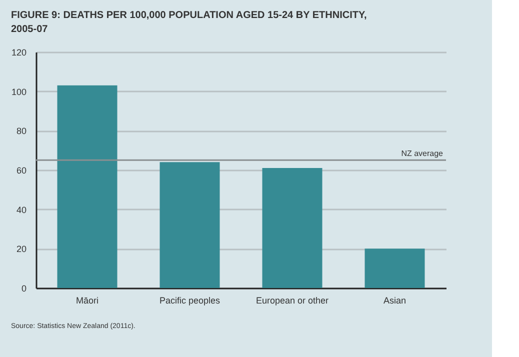 This screenshot has height=357, width=519. Describe the element at coordinates (422, 153) in the screenshot. I see `ref-line-label: NZ average` at that location.